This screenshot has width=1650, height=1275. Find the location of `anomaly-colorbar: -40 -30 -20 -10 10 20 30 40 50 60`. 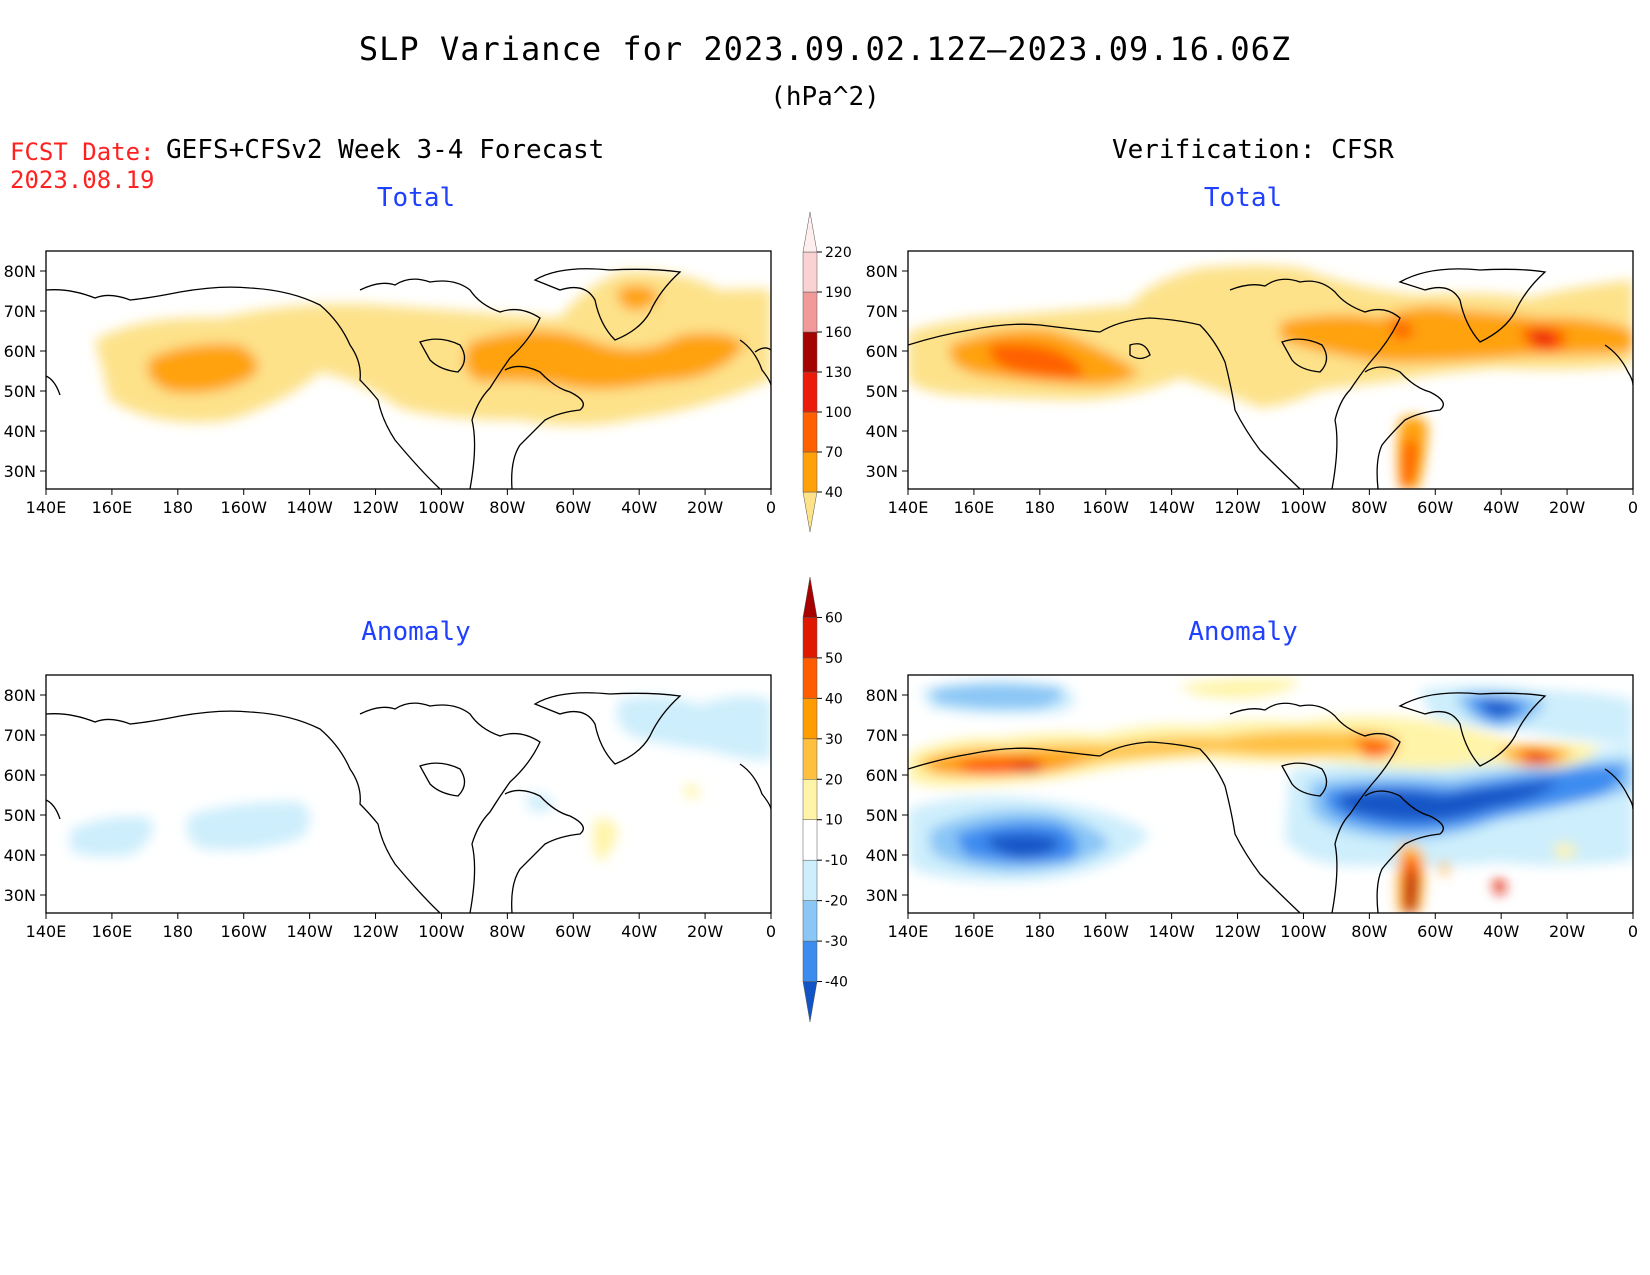

anomaly-colorbar: -40 -30 -20 -10 10 20 30 40 50 60 is located at coordinates (825, 799).